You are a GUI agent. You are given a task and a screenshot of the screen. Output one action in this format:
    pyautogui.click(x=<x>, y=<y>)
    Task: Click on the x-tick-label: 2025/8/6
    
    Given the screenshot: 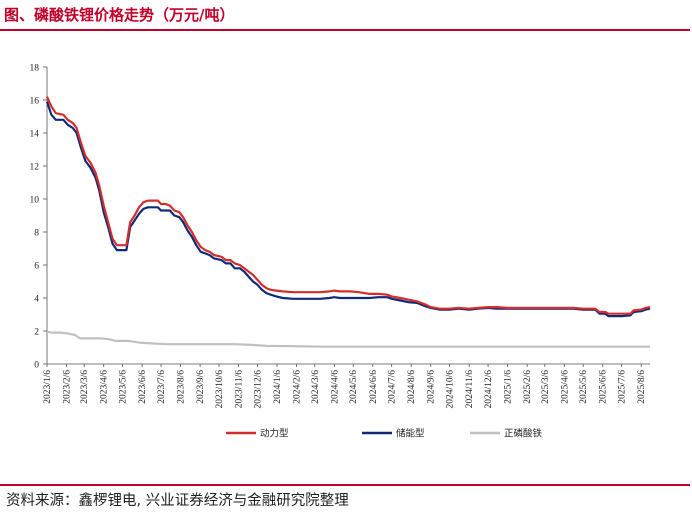 What is the action you would take?
    pyautogui.click(x=642, y=387)
    